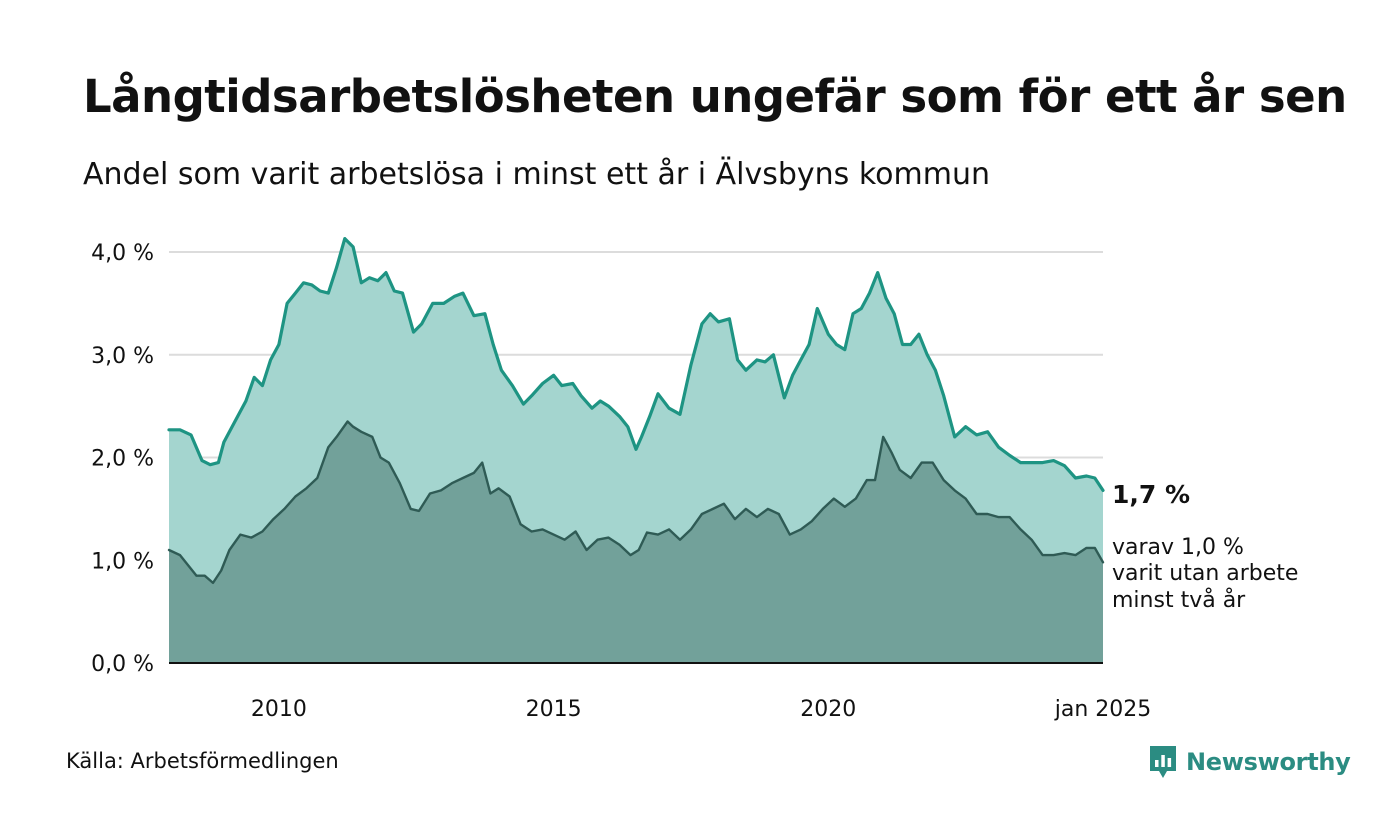 The image size is (1400, 840). What do you see at coordinates (1151, 494) in the screenshot?
I see `end-label-total: 1,7 %` at bounding box center [1151, 494].